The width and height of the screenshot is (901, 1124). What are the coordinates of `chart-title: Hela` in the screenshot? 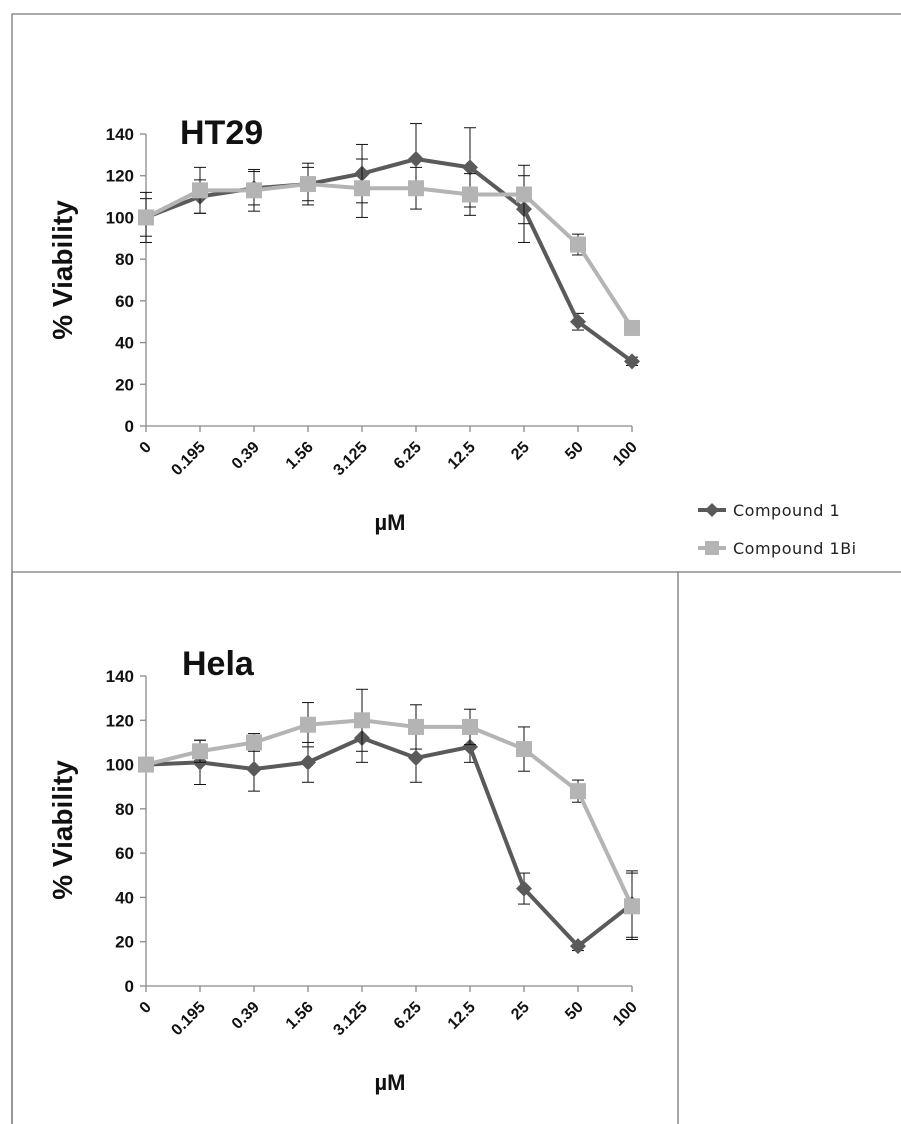 It's located at (218, 664).